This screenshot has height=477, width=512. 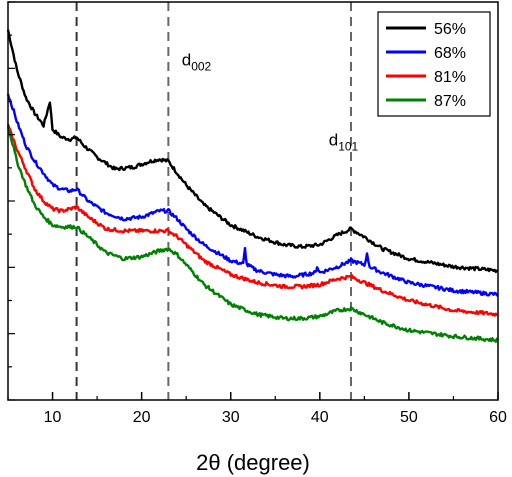 I want to click on legend-label: 87%, so click(x=450, y=101).